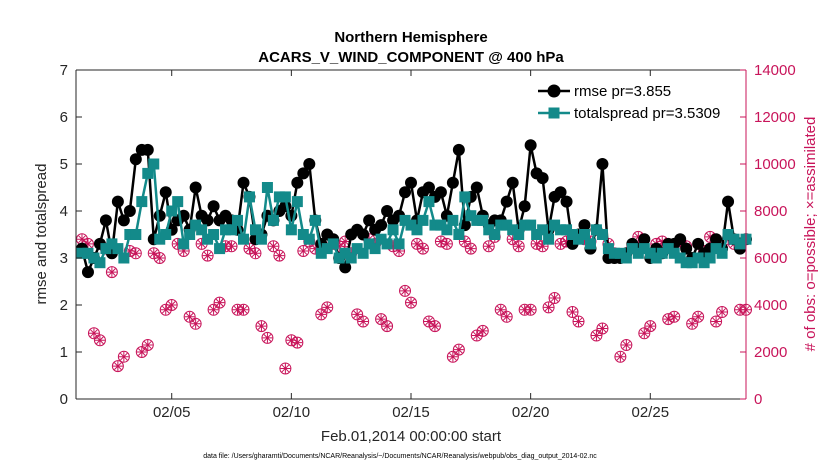 The height and width of the screenshot is (470, 830). Describe the element at coordinates (64, 70) in the screenshot. I see `y-tick-label: 7` at that location.